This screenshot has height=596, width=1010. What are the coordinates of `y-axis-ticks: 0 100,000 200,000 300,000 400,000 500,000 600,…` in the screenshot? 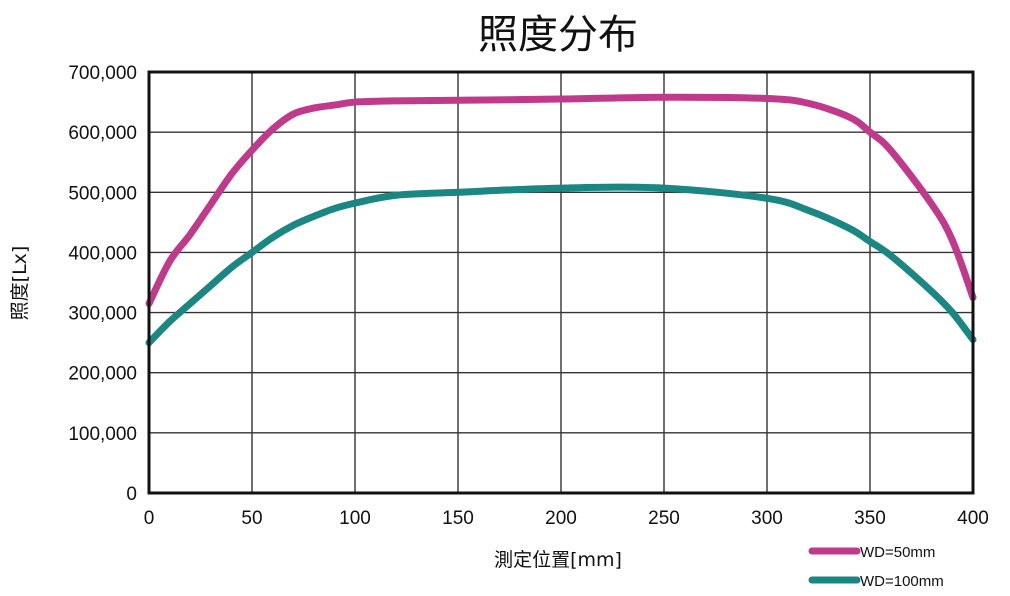 It's located at (102, 284).